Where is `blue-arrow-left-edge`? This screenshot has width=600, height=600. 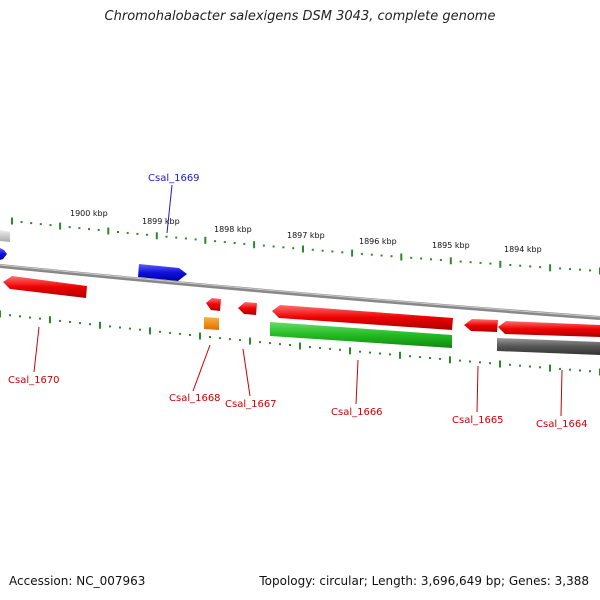
blue-arrow-left-edge is located at coordinates (3, 254).